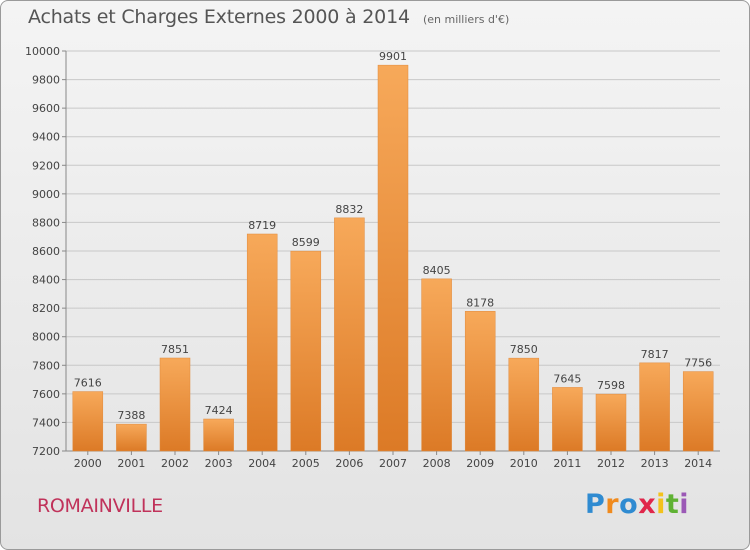 This screenshot has height=550, width=750. What do you see at coordinates (88, 383) in the screenshot?
I see `data-label: 7616` at bounding box center [88, 383].